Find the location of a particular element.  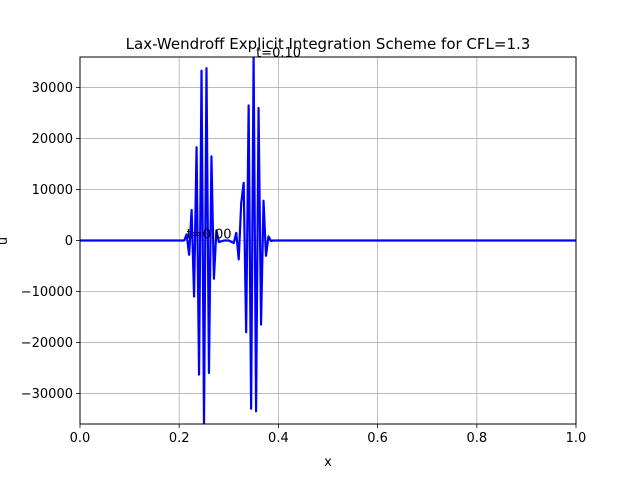

y-tick-label: 30000 is located at coordinates (52, 88).